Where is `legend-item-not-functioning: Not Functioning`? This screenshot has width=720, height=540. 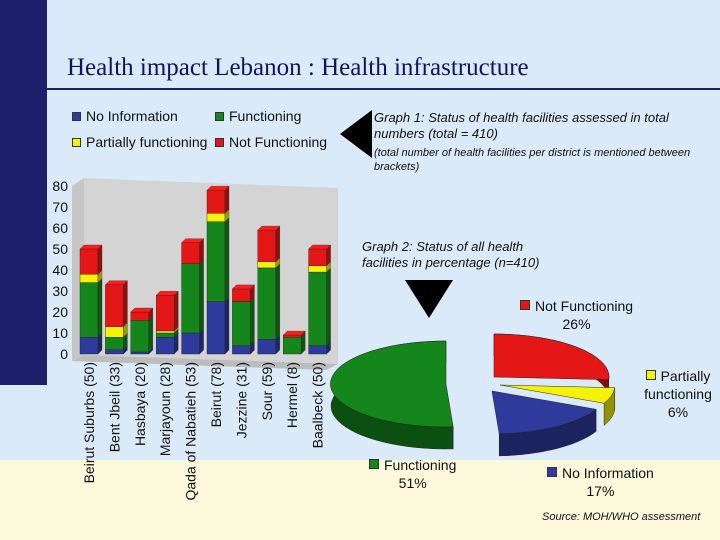 legend-item-not-functioning: Not Functioning is located at coordinates (271, 142).